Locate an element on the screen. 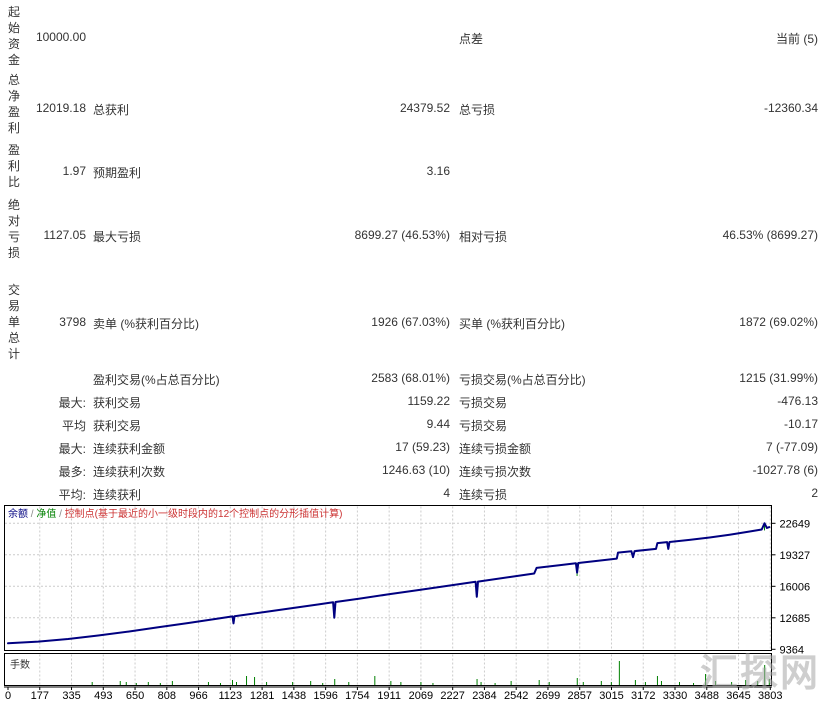 Image resolution: width=826 pixels, height=701 pixels. report-row: 12019.18 总获利 24379.52 总亏损 -12360.34 is located at coordinates (413, 109).